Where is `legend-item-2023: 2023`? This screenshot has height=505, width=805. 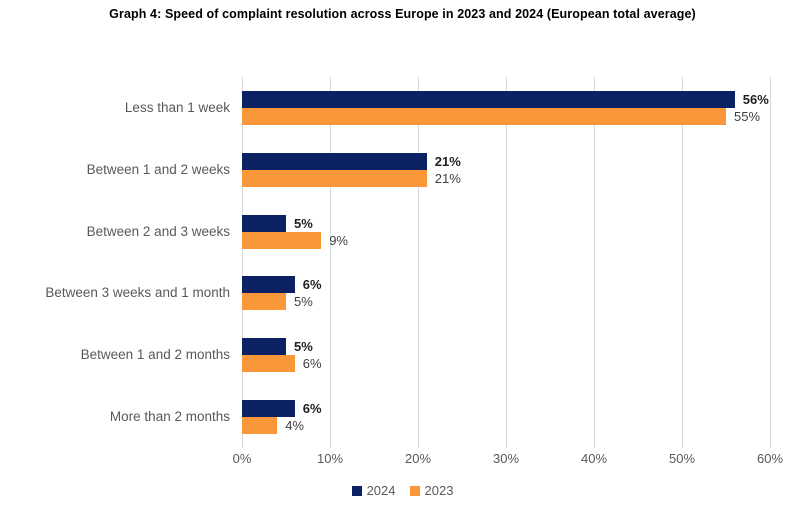
legend-item-2023: 2023 is located at coordinates (431, 490).